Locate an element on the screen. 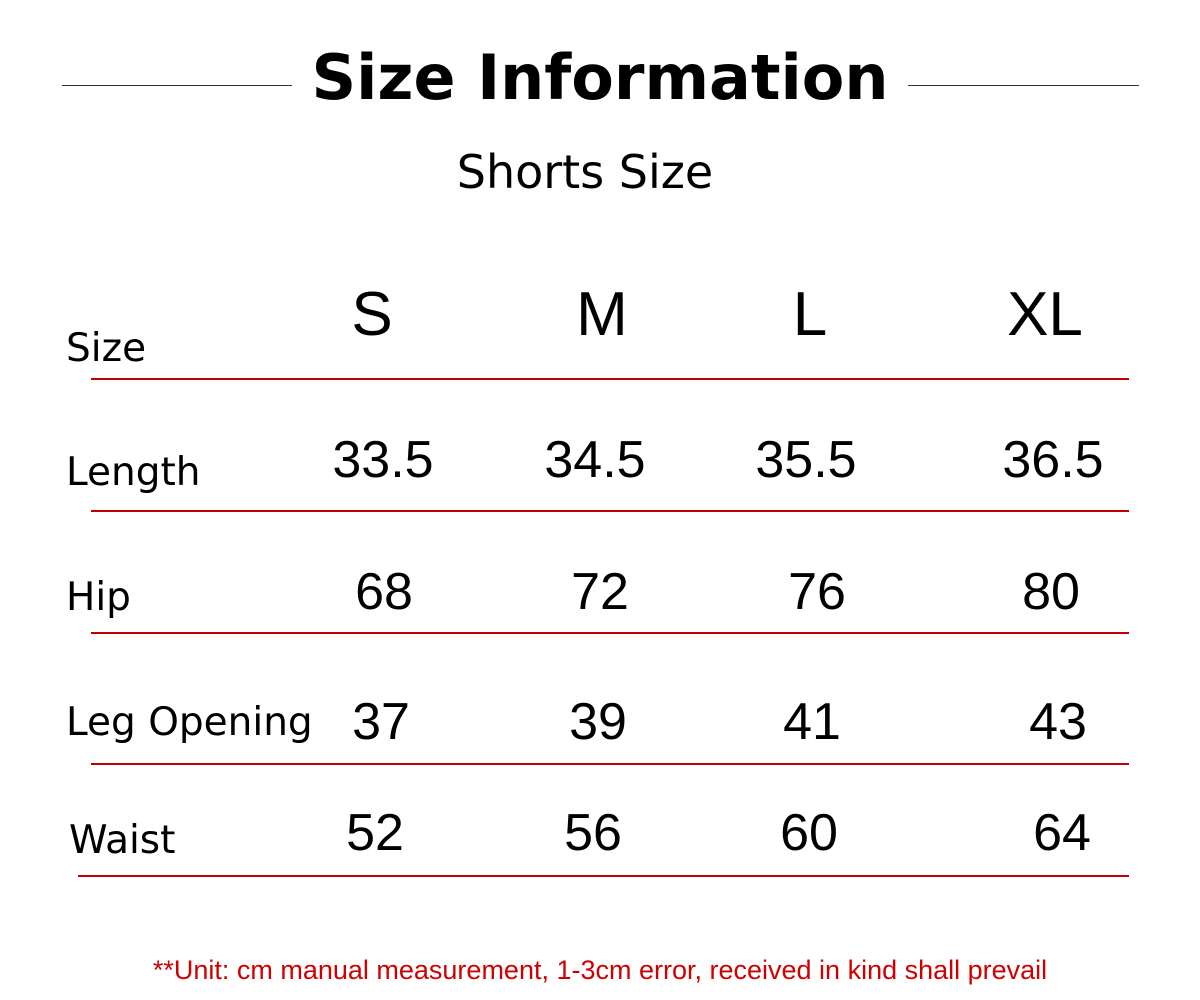 The width and height of the screenshot is (1200, 1000). cell: 80 is located at coordinates (1051, 592).